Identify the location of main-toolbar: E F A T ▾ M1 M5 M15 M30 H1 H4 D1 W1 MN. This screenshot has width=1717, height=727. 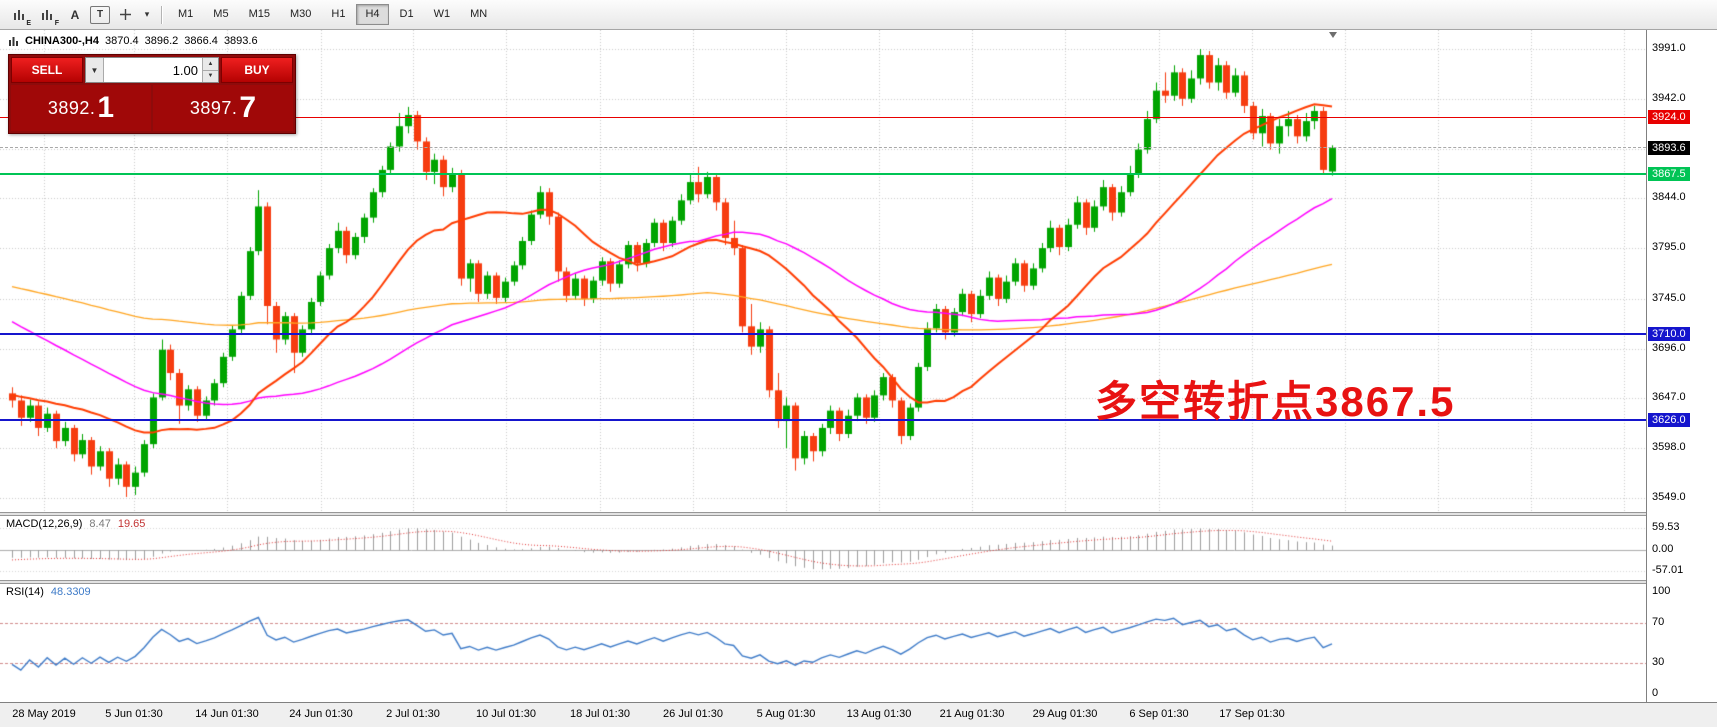
(858, 15).